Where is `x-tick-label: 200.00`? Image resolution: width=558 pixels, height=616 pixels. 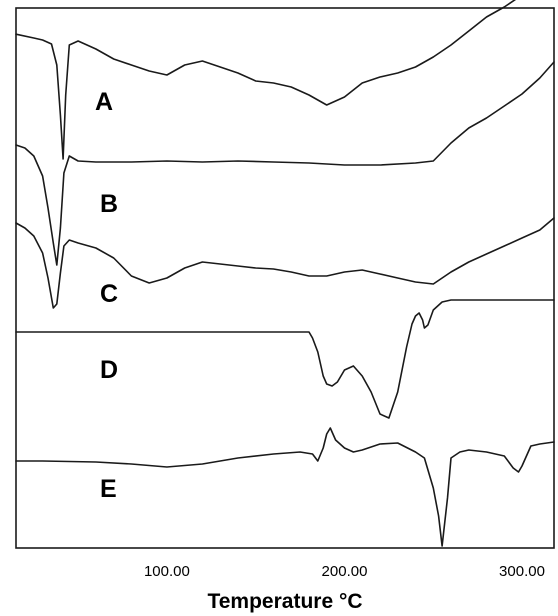
x-tick-label: 200.00 is located at coordinates (345, 571).